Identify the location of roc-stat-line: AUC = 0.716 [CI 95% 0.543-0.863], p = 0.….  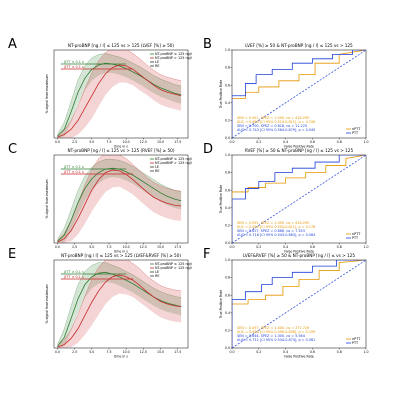
(276, 235).